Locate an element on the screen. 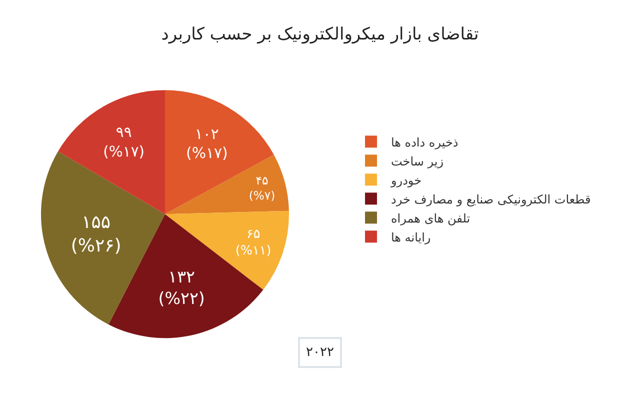 This screenshot has height=393, width=640. data-label: ۱۰۲ (%۱۷) is located at coordinates (207, 143).